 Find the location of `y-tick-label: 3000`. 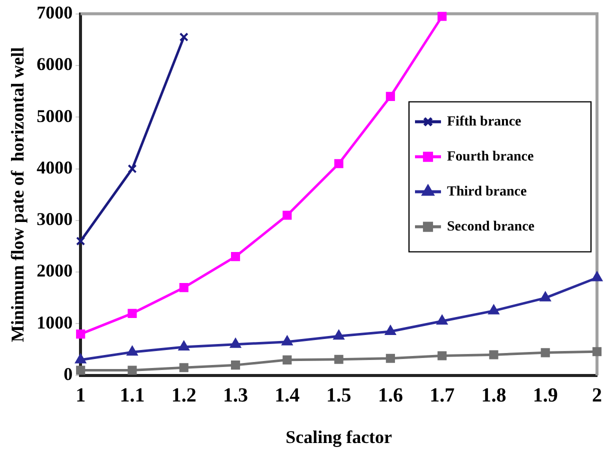

y-tick-label: 3000 is located at coordinates (54, 219).